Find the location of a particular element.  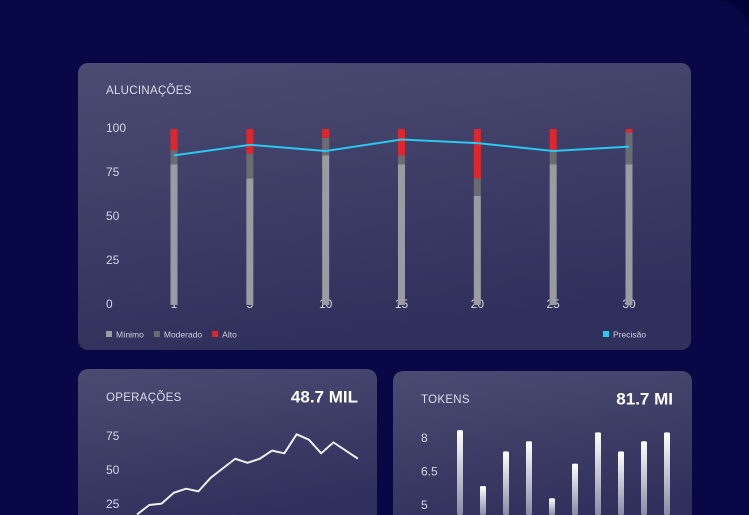

legend-label: Alto is located at coordinates (229, 334).